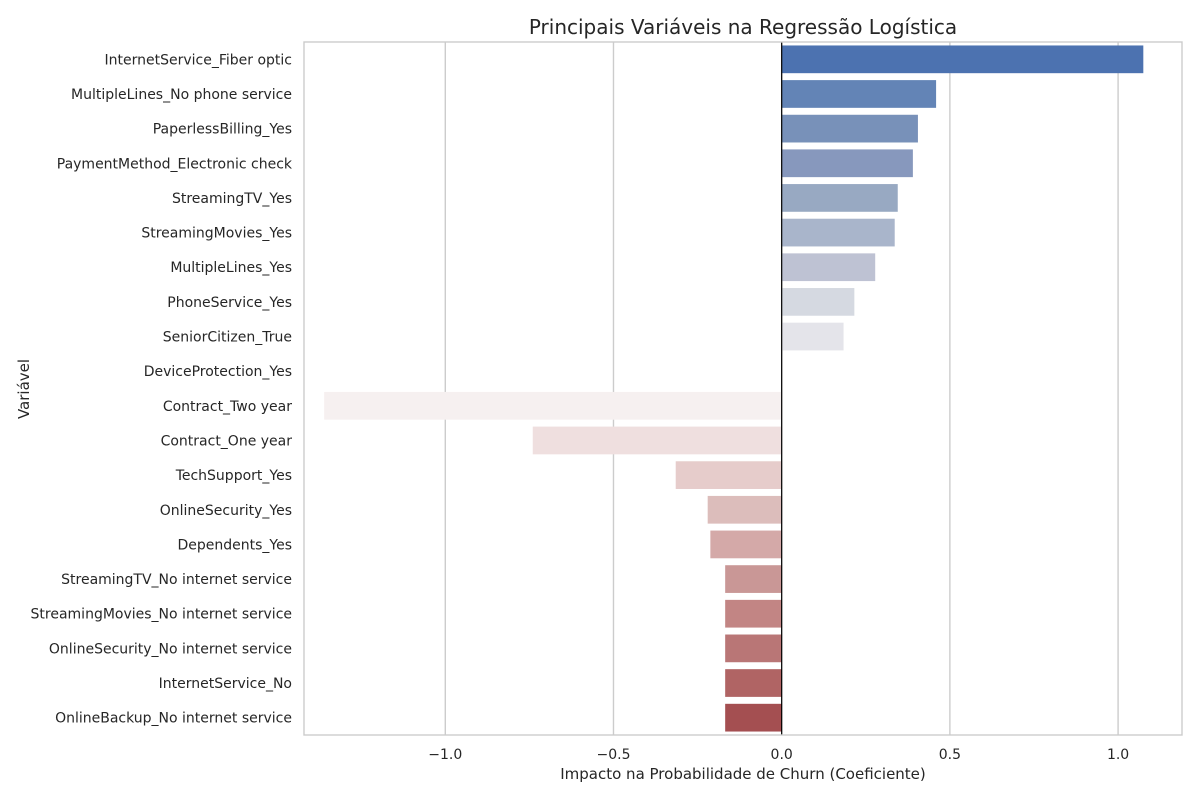  Describe the element at coordinates (170, 649) in the screenshot. I see `y-tick-label: OnlineSecurity_No internet service` at that location.